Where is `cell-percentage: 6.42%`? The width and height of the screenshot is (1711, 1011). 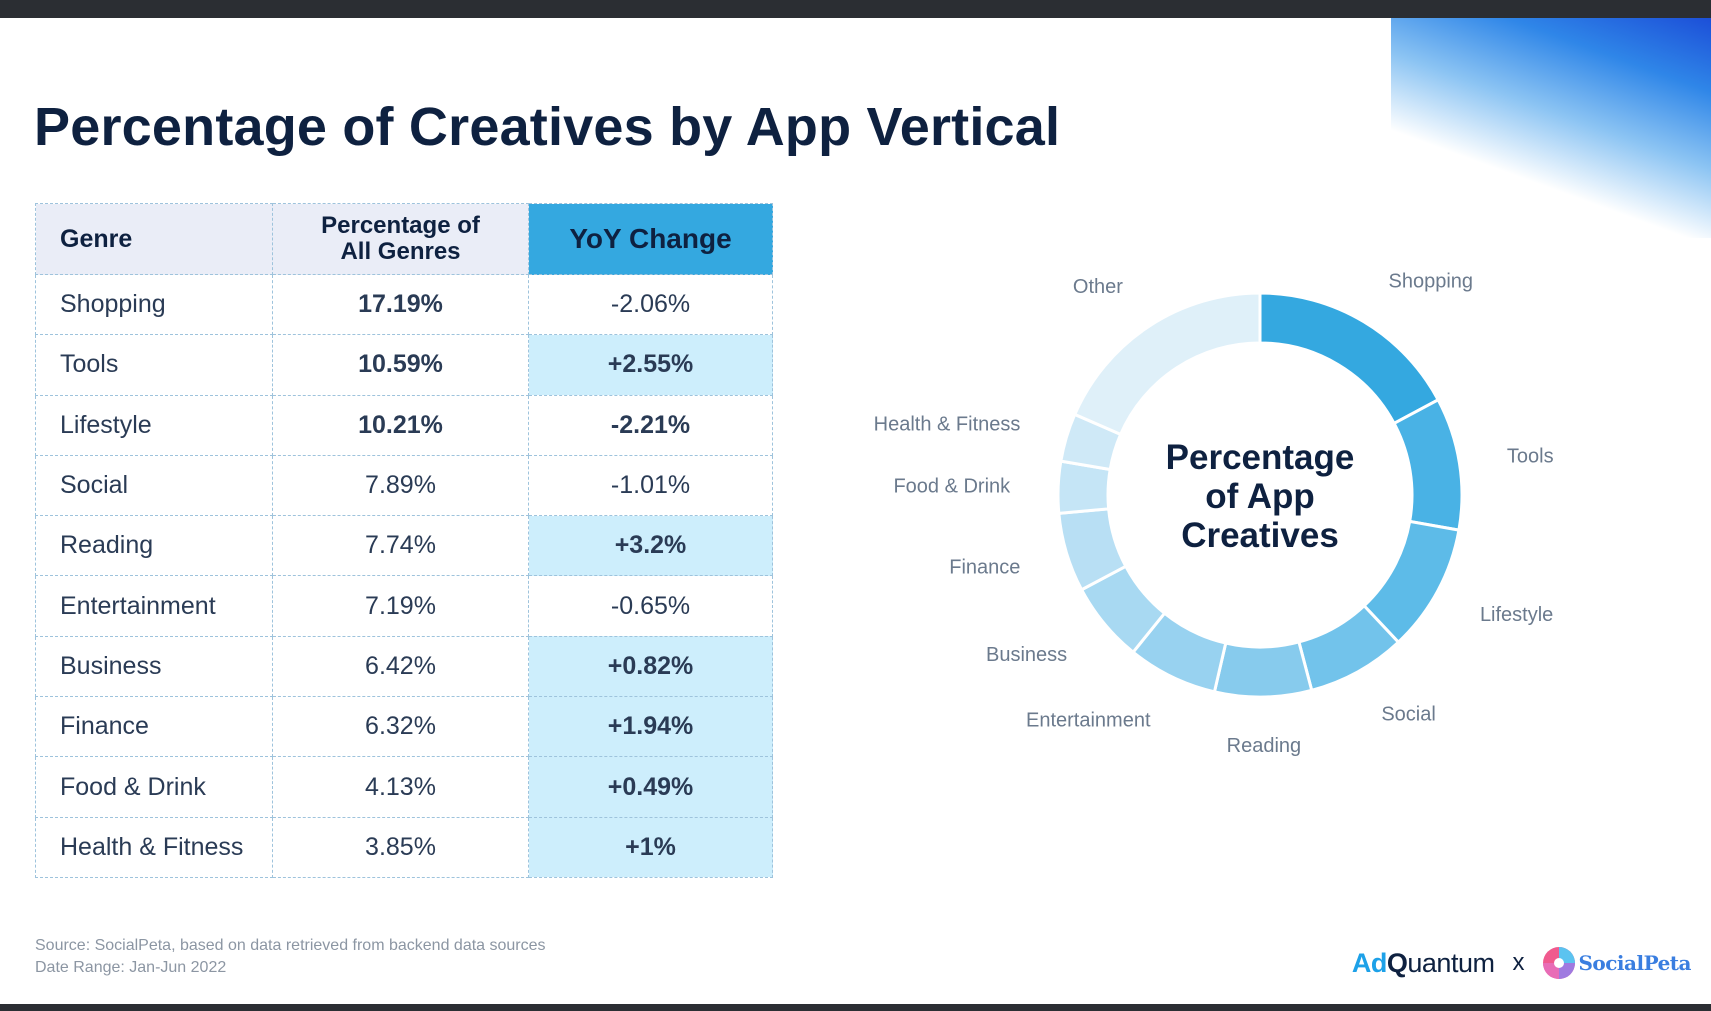
cell-percentage: 6.42% is located at coordinates (400, 666).